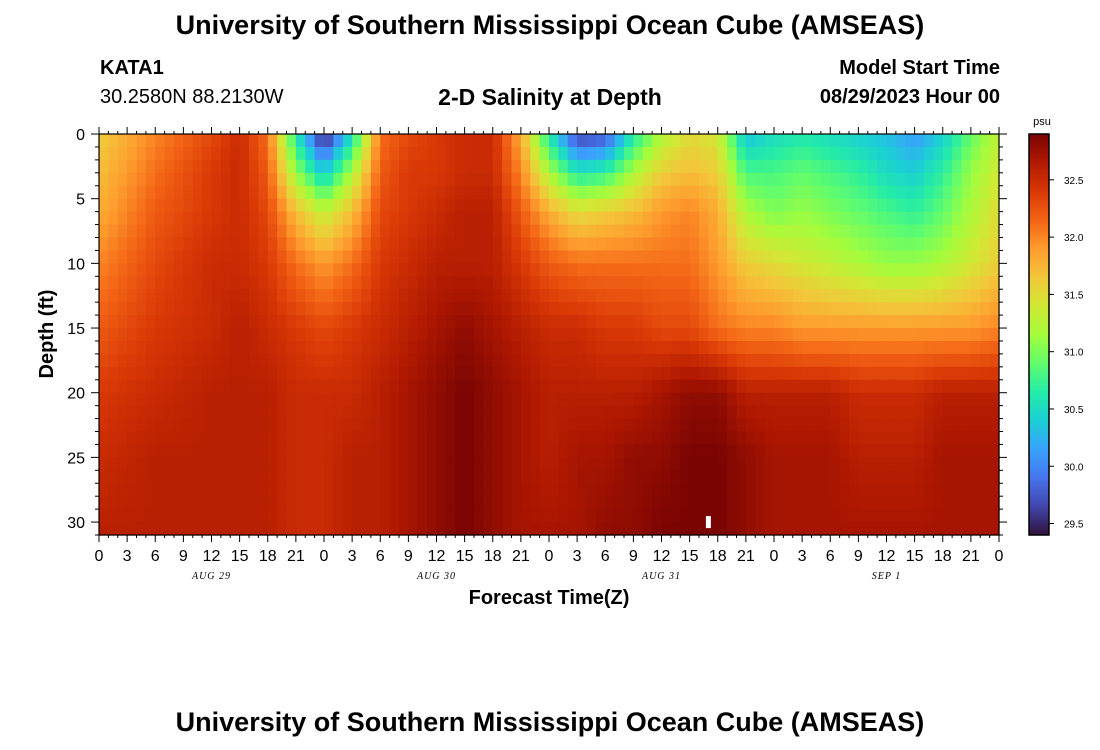  What do you see at coordinates (437, 556) in the screenshot?
I see `x-tick-label: 12` at bounding box center [437, 556].